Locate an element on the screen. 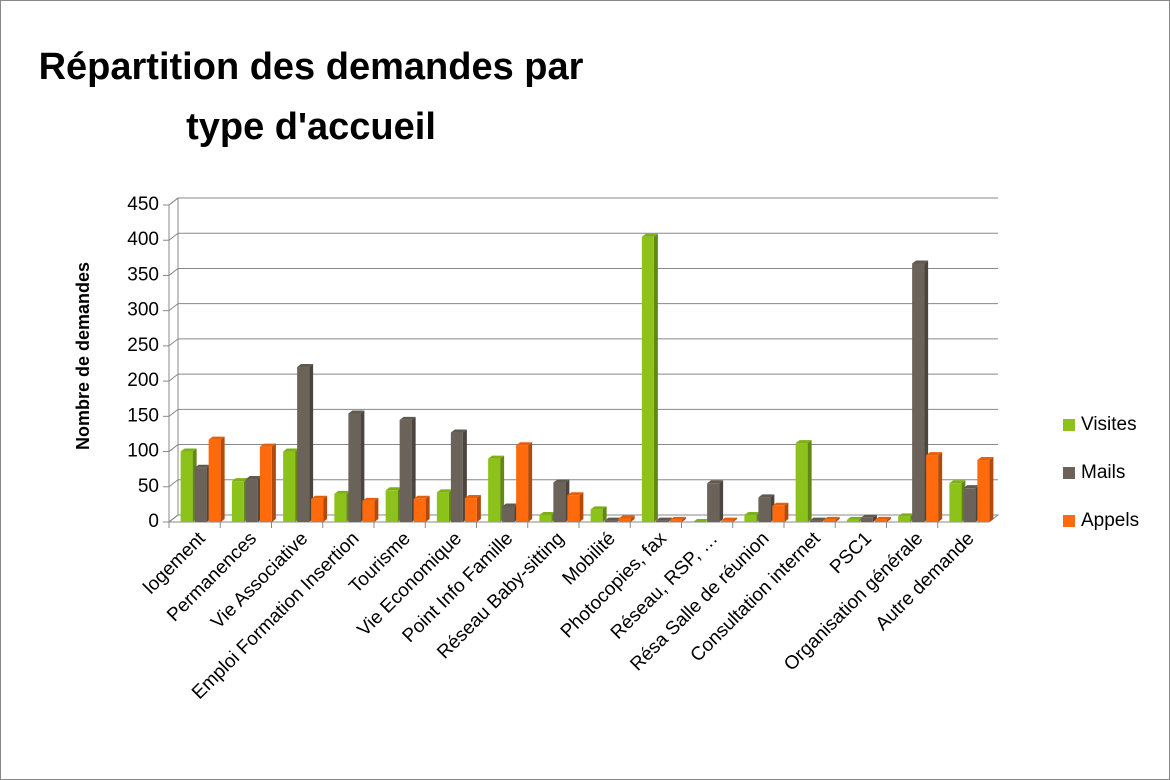 The image size is (1170, 780). legend-label: Visites is located at coordinates (1109, 424).